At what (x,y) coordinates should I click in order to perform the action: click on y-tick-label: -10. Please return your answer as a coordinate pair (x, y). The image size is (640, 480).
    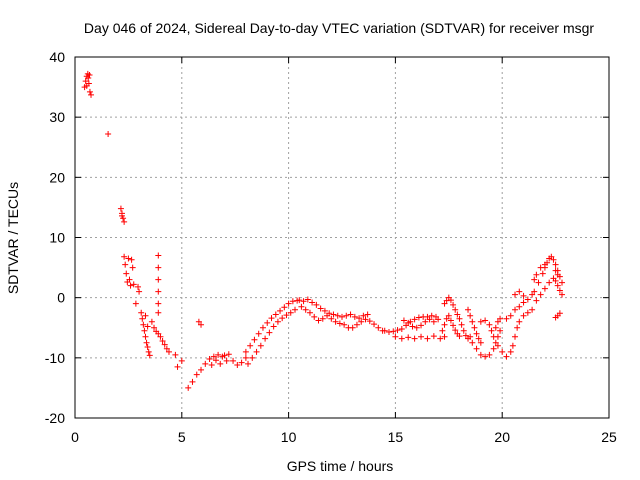
    Looking at the image, I should click on (55, 358).